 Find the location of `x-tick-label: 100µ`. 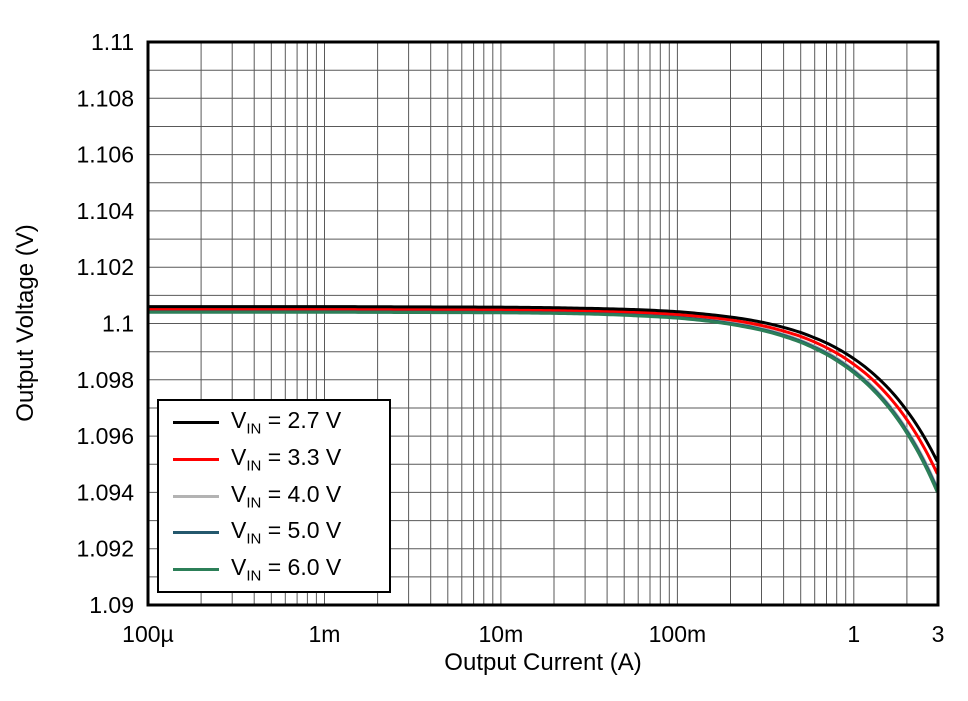

x-tick-label: 100µ is located at coordinates (148, 634).